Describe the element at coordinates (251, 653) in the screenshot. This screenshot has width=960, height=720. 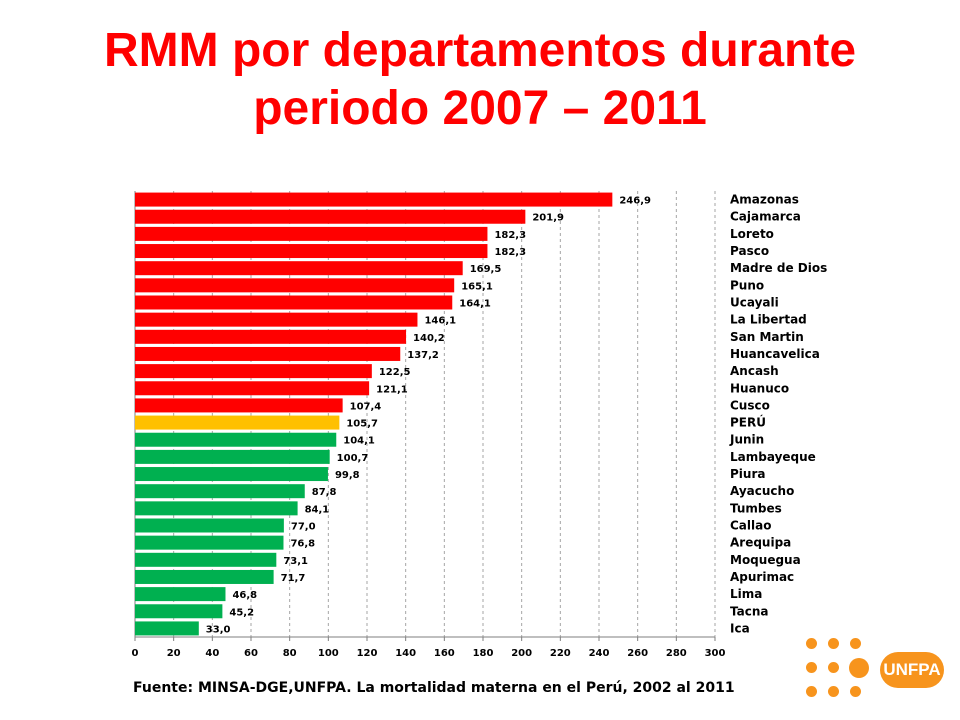
I see `x-tick-label: 60` at that location.